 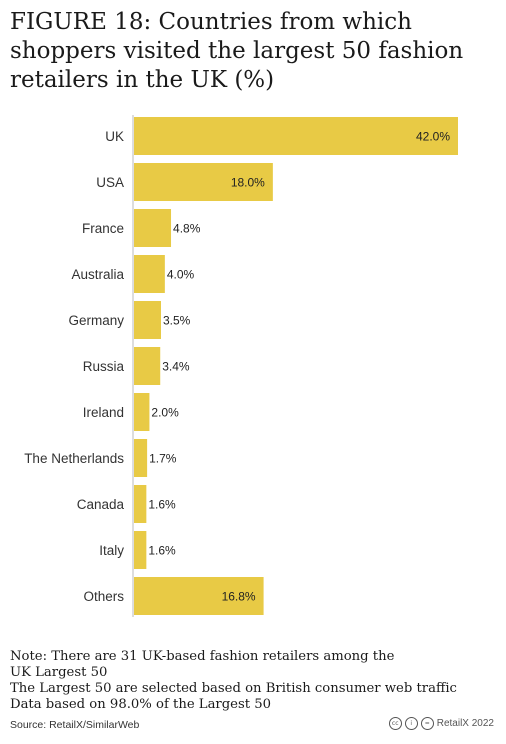 I want to click on note-line: Data based on 98.0% of the Largest 50, so click(x=141, y=704).